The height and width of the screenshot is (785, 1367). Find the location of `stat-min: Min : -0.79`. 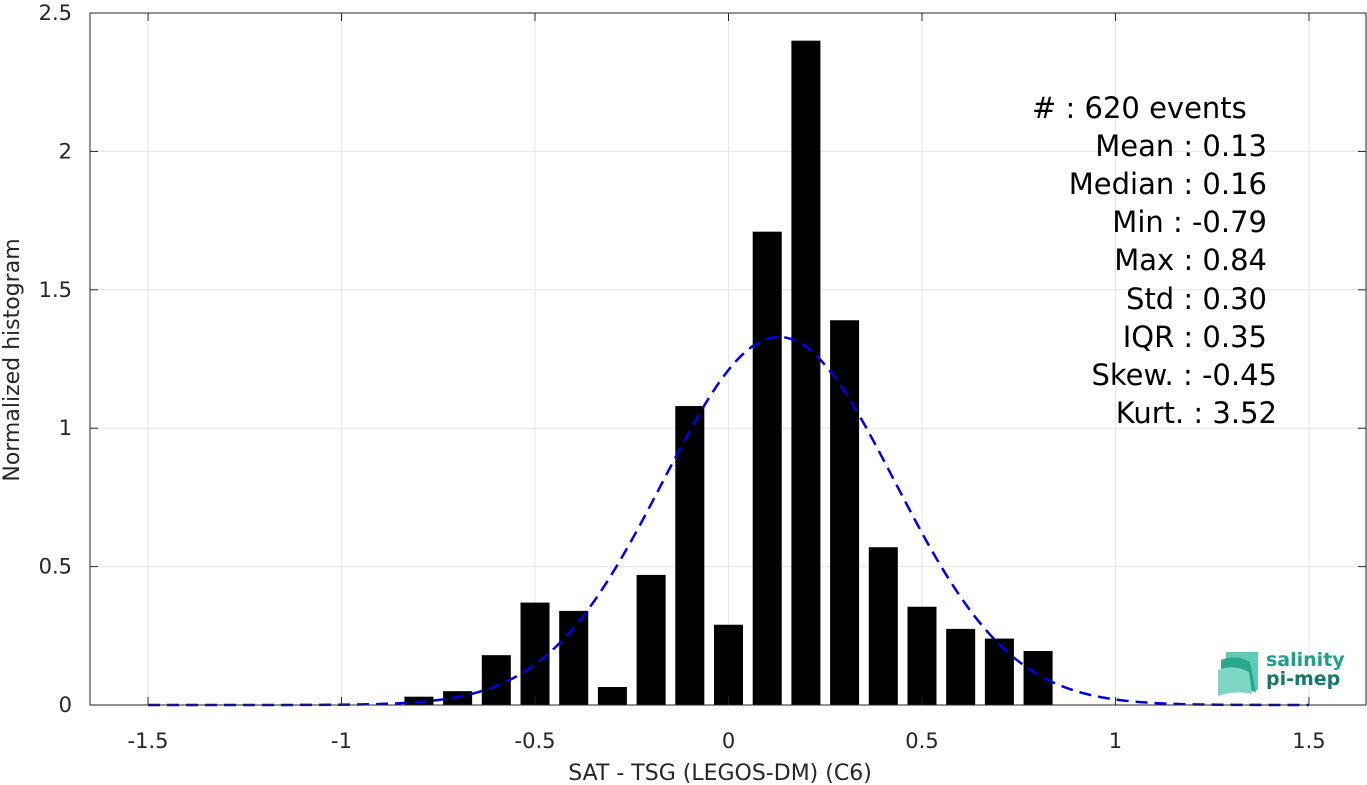

stat-min: Min : -0.79 is located at coordinates (1189, 222).